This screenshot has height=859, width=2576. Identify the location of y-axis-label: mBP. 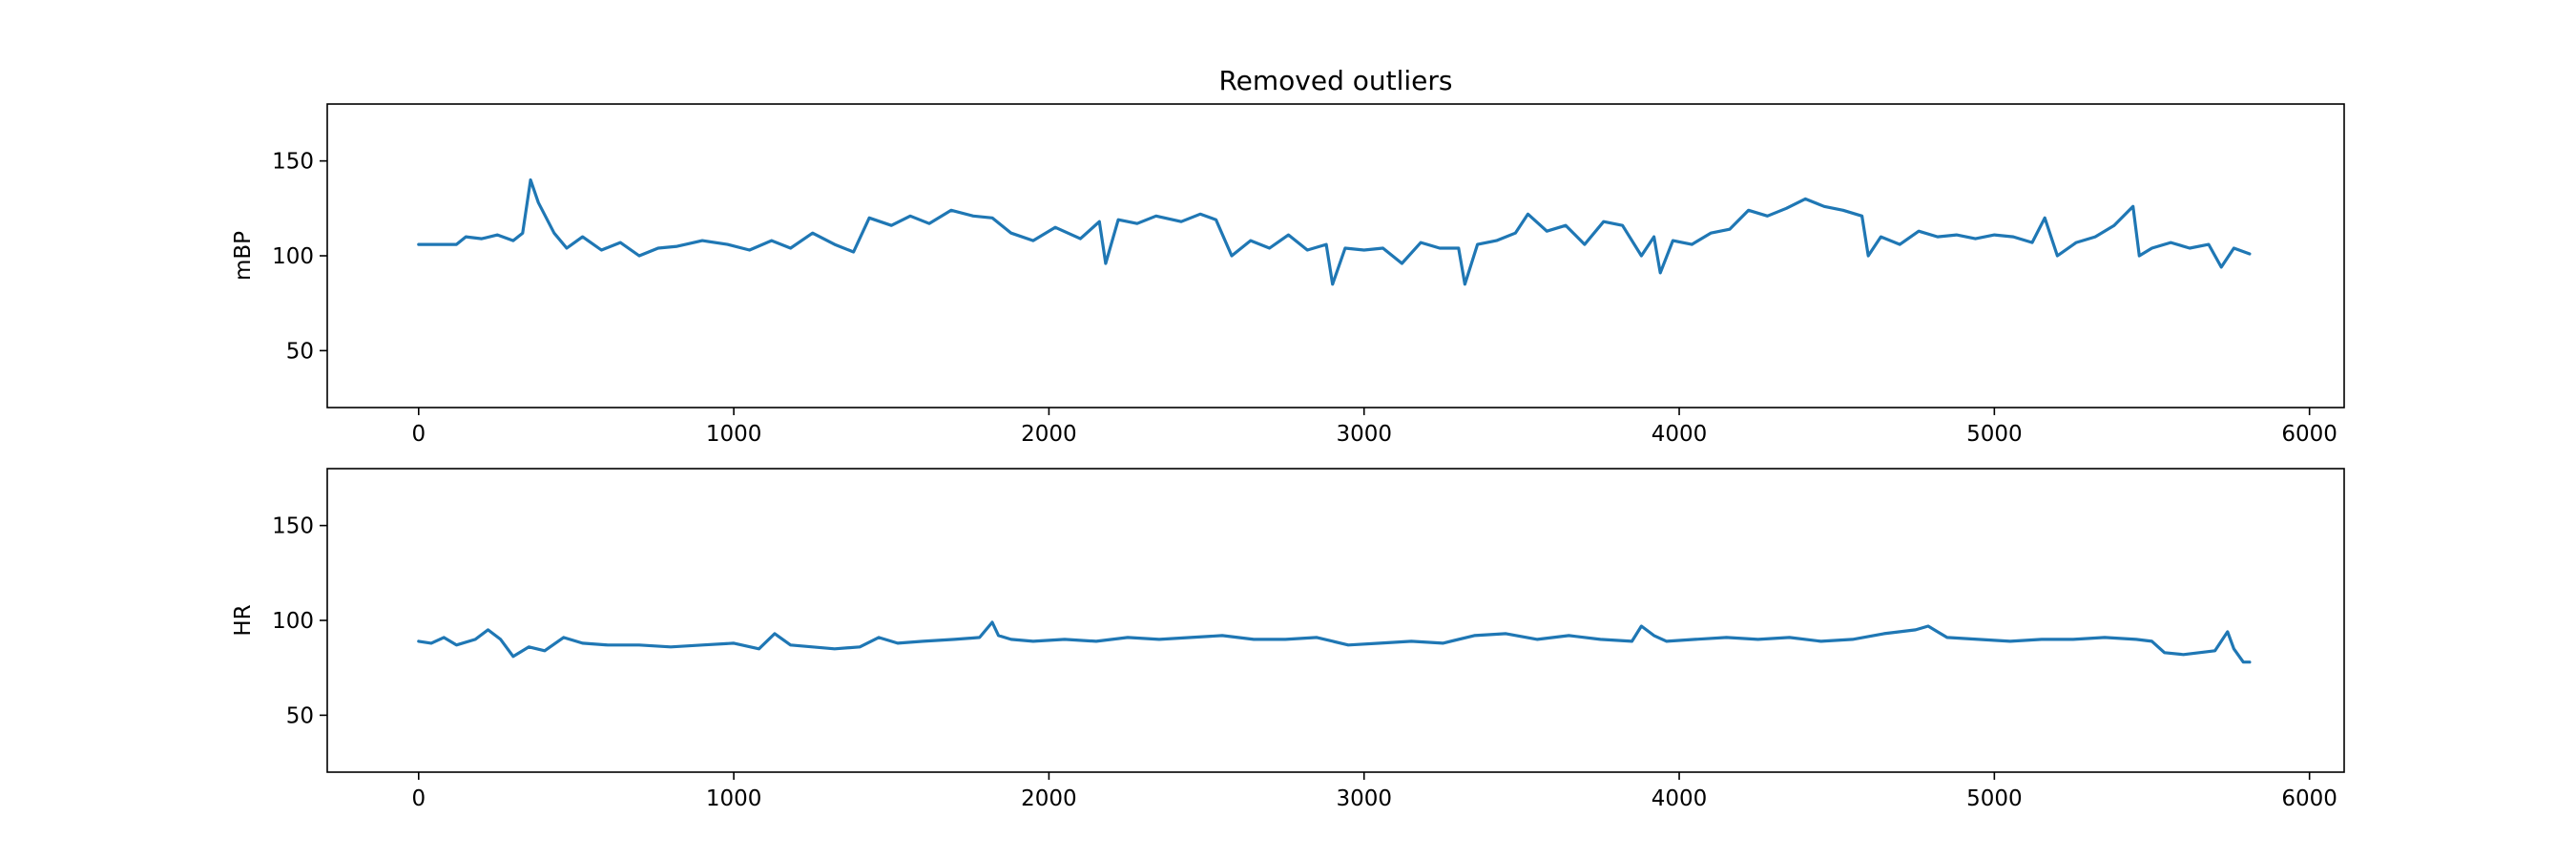
(243, 256).